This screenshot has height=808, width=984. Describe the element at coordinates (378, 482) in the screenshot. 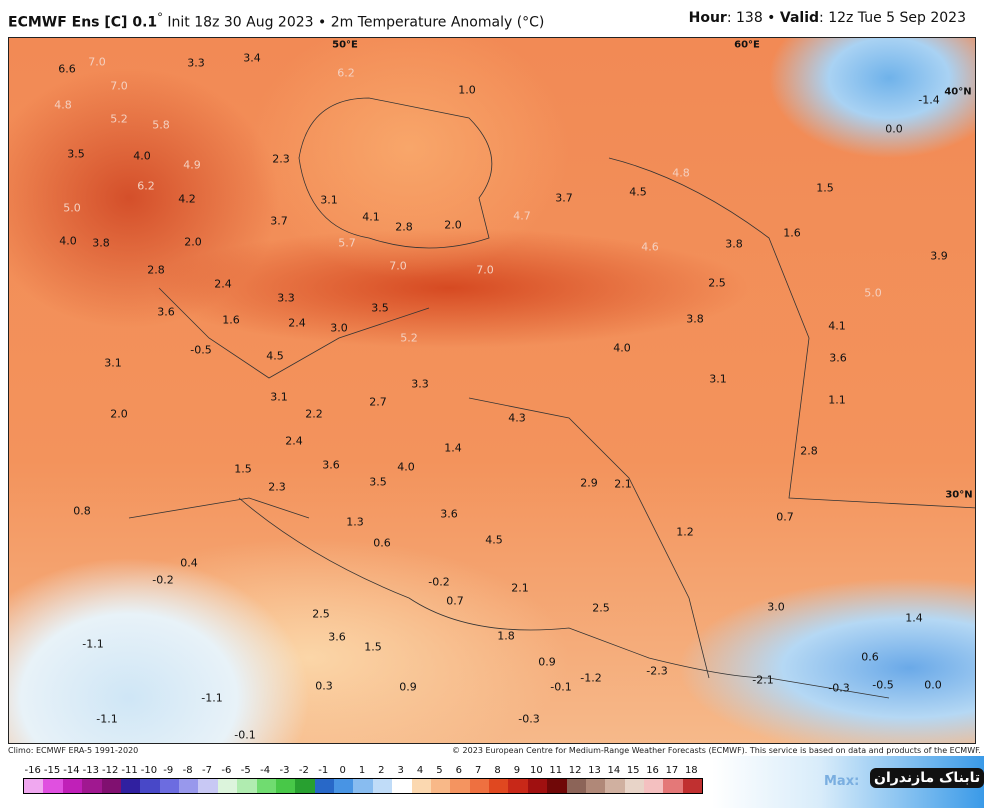

I see `anomaly-value: 3.5` at that location.